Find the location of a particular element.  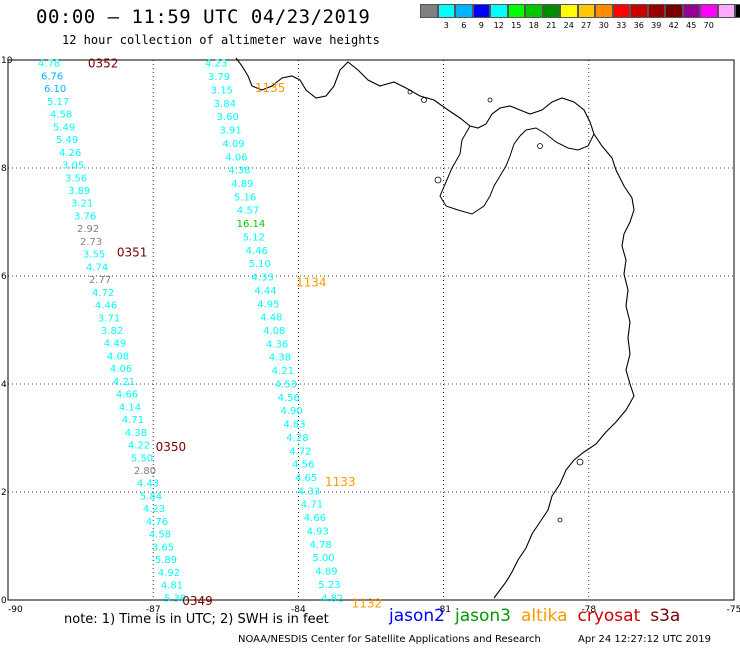

wave-height-value: 5.12 is located at coordinates (254, 237).